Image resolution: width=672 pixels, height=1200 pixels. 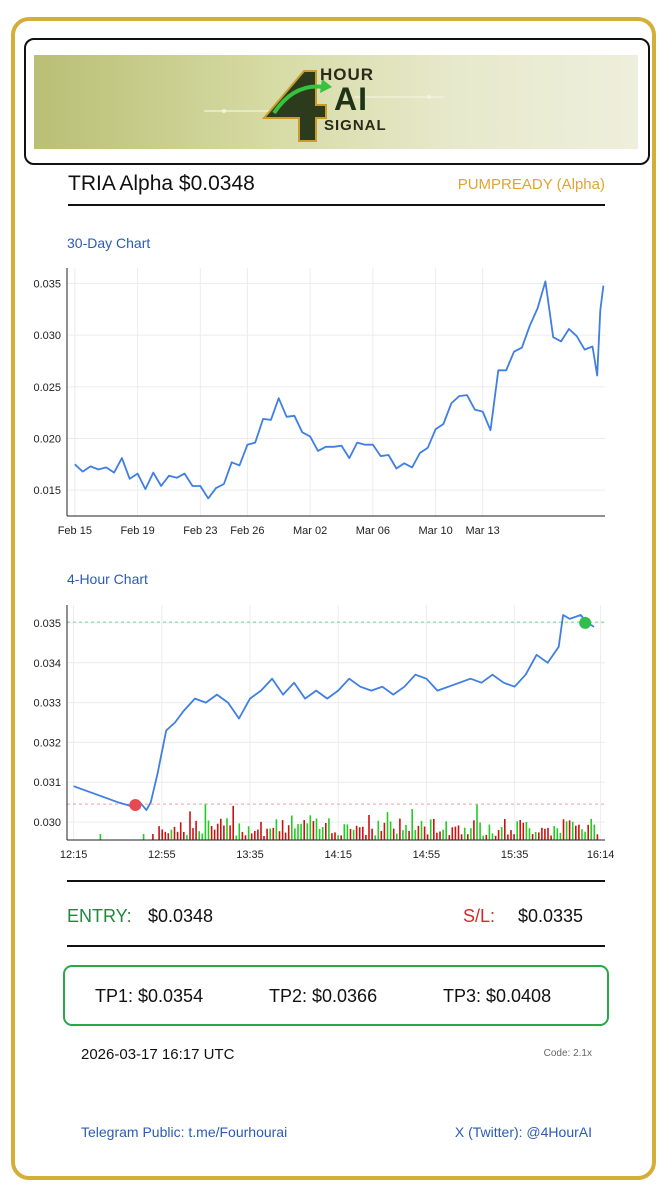 I want to click on x-tick-30d: Mar 02, so click(x=310, y=531).